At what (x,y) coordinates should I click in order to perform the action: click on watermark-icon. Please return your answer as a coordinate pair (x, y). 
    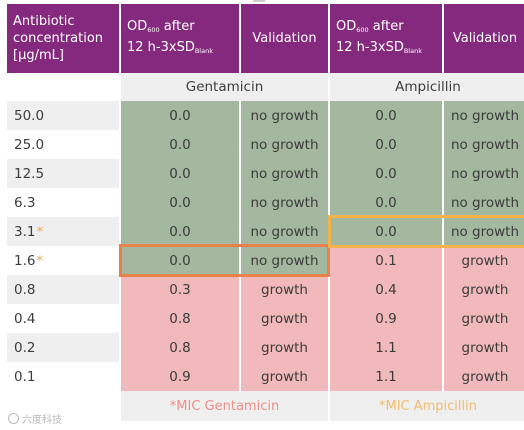
    Looking at the image, I should click on (13, 418).